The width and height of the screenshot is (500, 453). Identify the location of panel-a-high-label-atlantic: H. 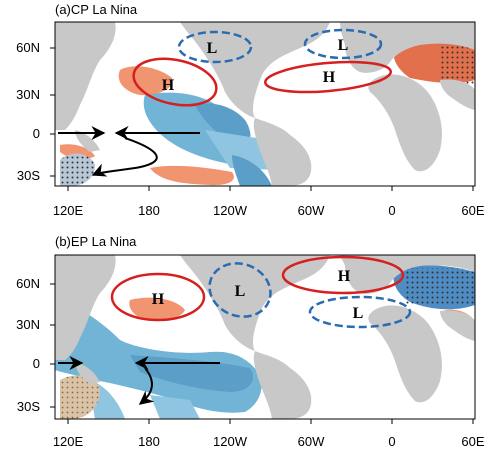
(329, 77).